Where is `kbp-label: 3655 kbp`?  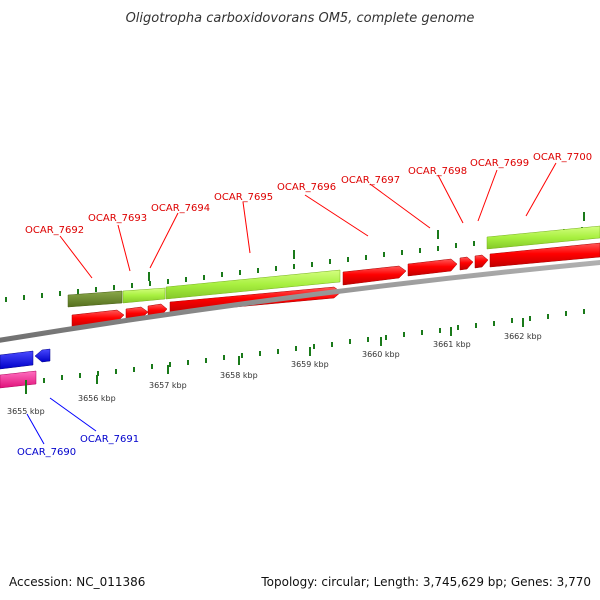
kbp-label: 3655 kbp is located at coordinates (26, 411).